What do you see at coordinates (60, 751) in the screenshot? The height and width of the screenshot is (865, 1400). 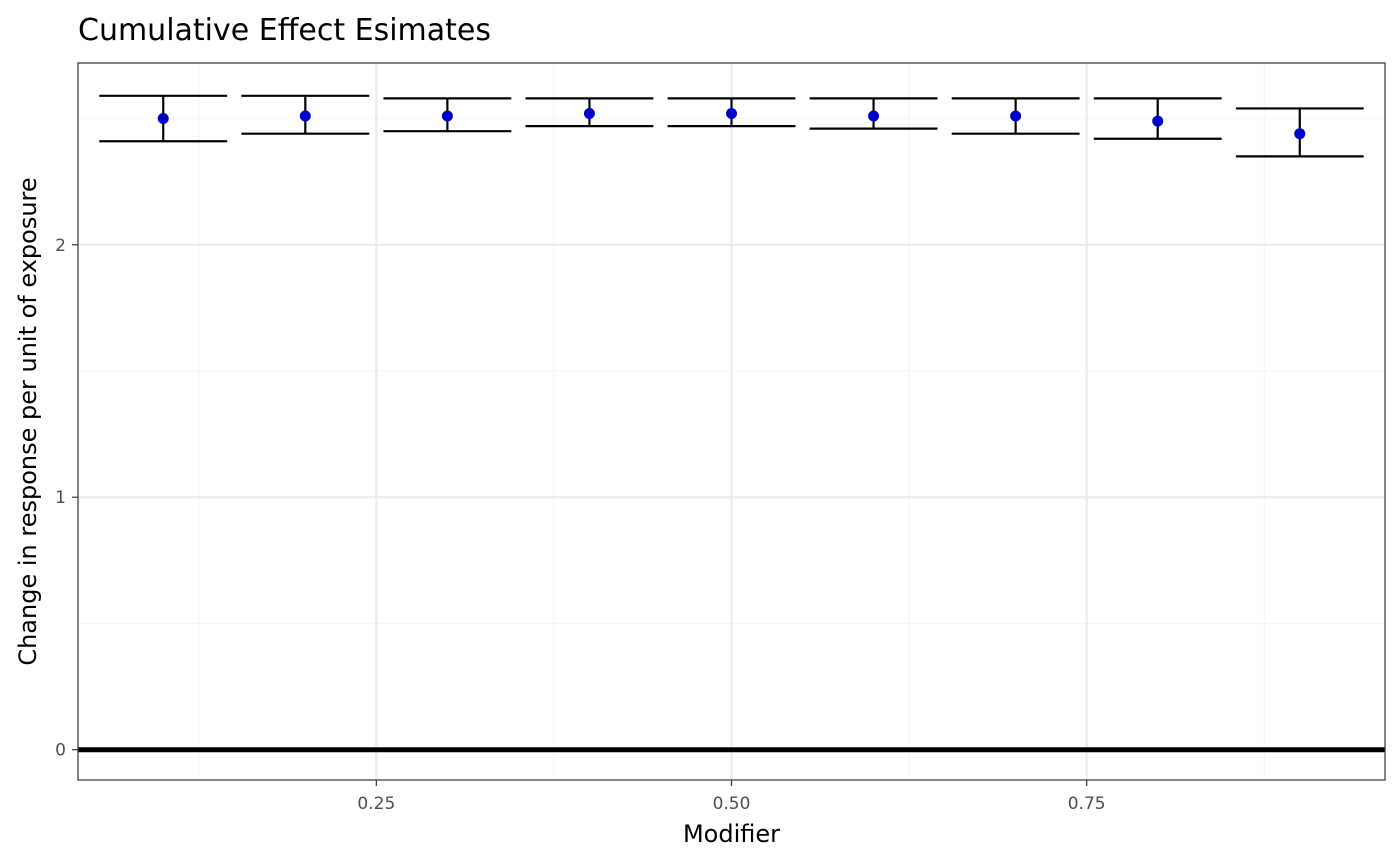 I see `y-tick-label: 0` at bounding box center [60, 751].